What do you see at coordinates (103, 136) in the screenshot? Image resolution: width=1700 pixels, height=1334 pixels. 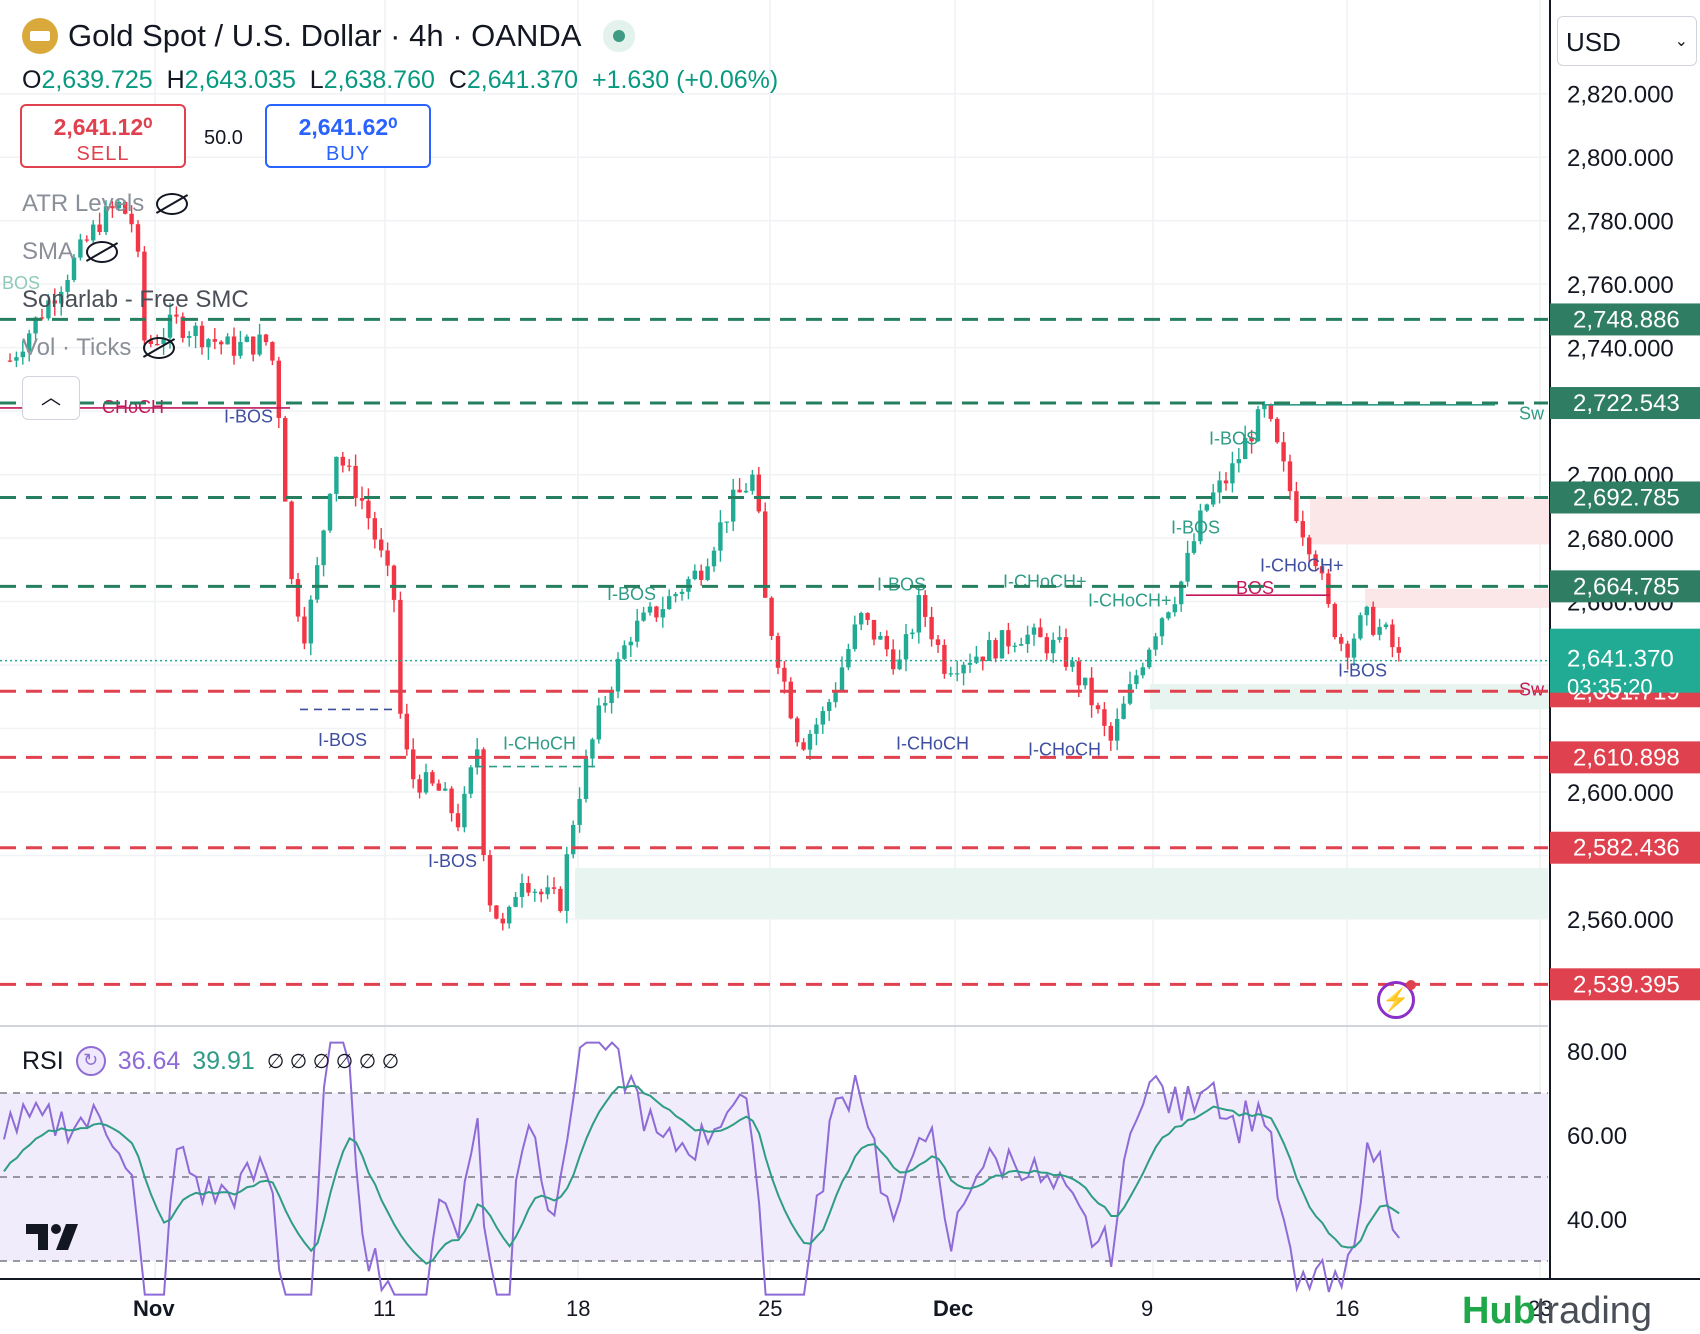 I see `sell-button: 2,641.12⁰ SELL` at bounding box center [103, 136].